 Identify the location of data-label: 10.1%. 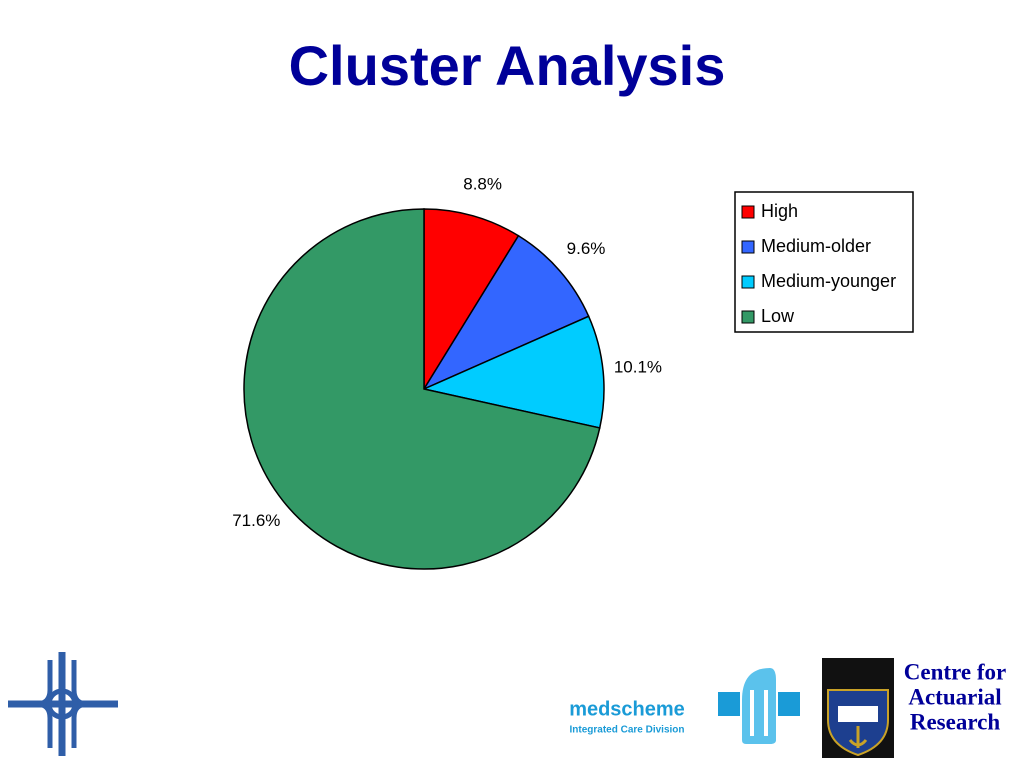
(638, 367).